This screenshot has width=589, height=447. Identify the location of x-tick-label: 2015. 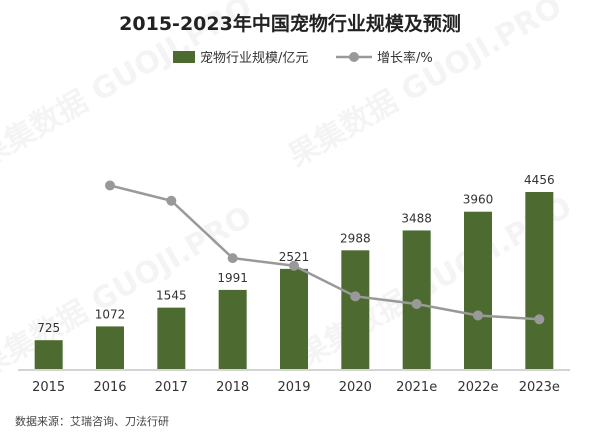
(48, 387).